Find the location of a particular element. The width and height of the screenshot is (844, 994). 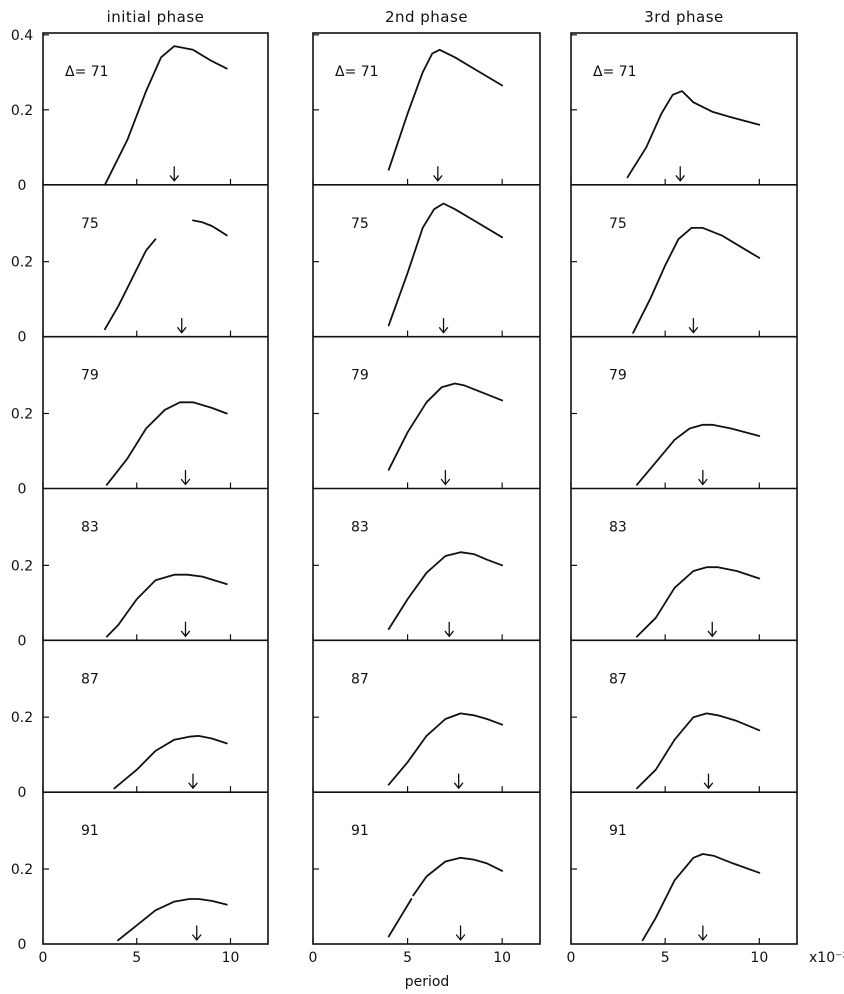

y-tick-label: 0.4 is located at coordinates (22, 36).